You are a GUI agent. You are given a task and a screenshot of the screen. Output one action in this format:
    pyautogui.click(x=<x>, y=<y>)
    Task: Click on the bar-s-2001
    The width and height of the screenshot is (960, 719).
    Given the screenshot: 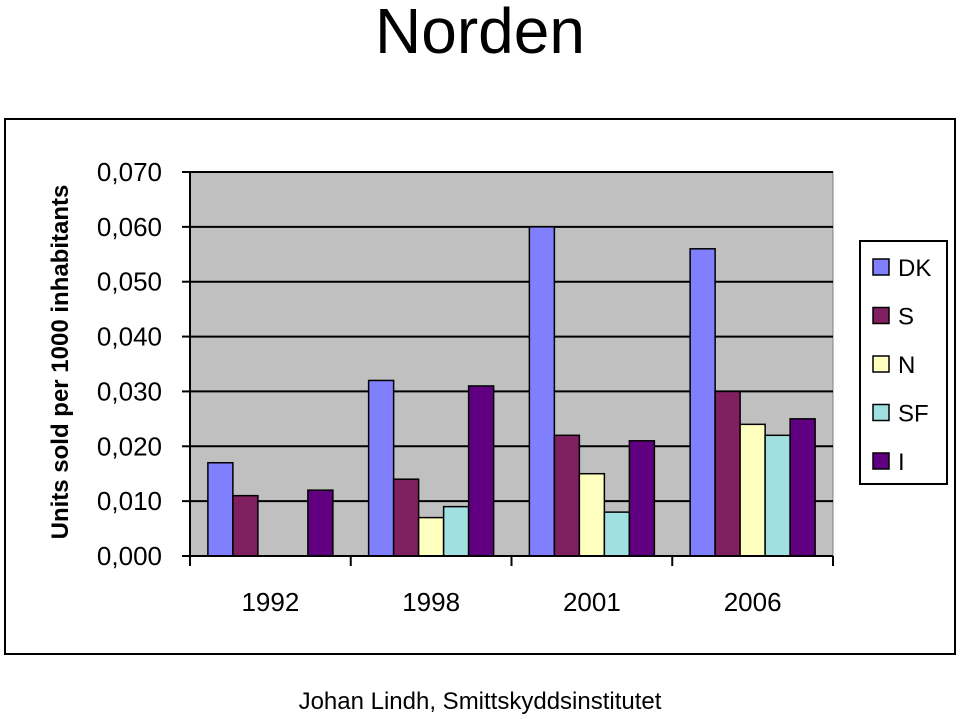 What is the action you would take?
    pyautogui.click(x=567, y=495)
    